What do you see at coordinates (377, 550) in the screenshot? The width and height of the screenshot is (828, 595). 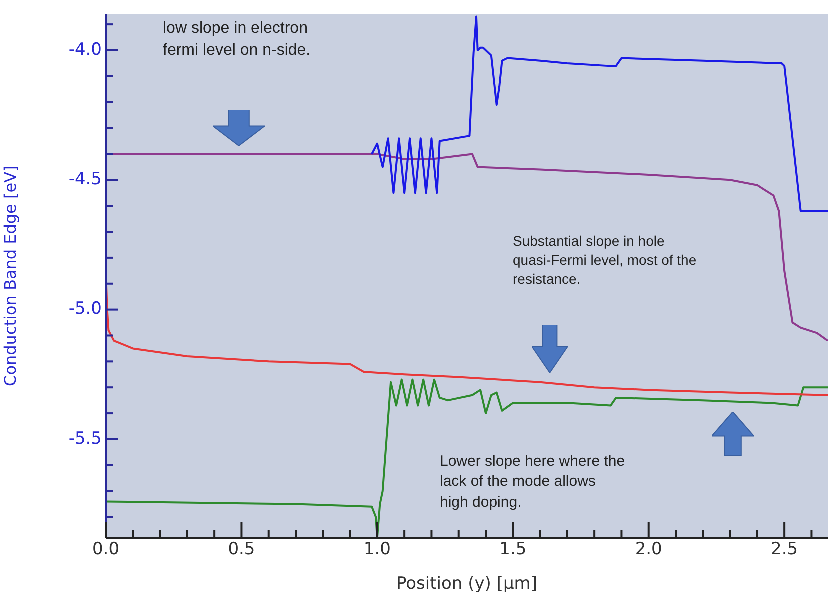 I see `x-tick-label: 1.0` at bounding box center [377, 550].